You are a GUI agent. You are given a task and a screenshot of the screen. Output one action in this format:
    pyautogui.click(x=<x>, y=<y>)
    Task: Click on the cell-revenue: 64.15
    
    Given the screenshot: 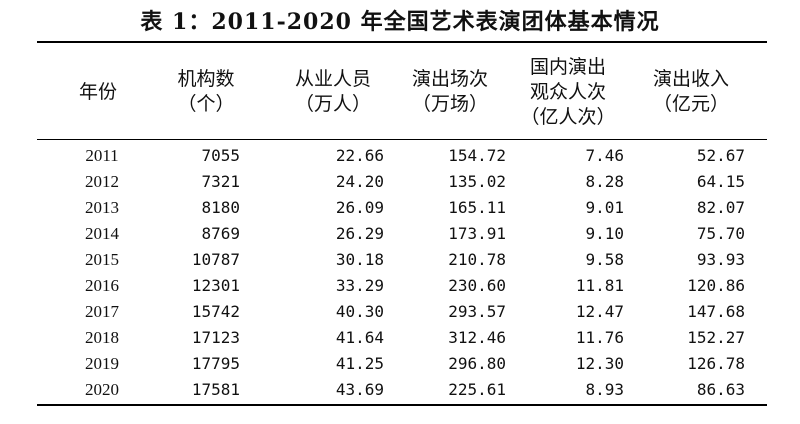 What is the action you would take?
    pyautogui.click(x=720, y=181)
    